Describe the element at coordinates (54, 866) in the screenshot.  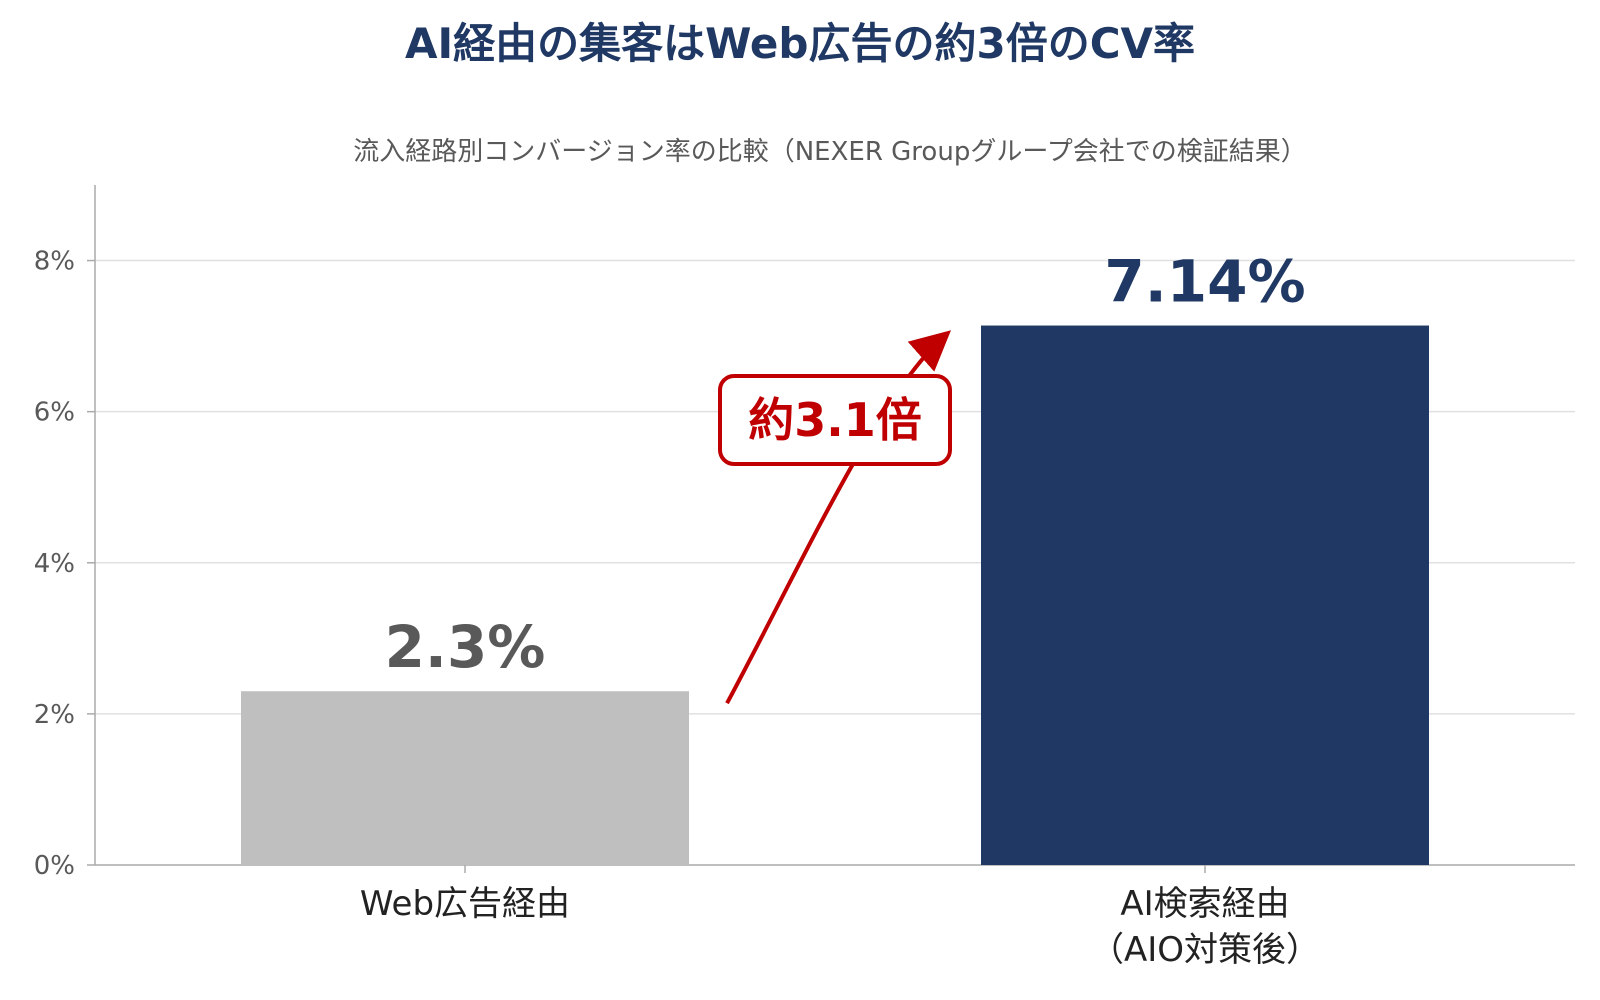
I see `y-tick-label: 0%` at that location.